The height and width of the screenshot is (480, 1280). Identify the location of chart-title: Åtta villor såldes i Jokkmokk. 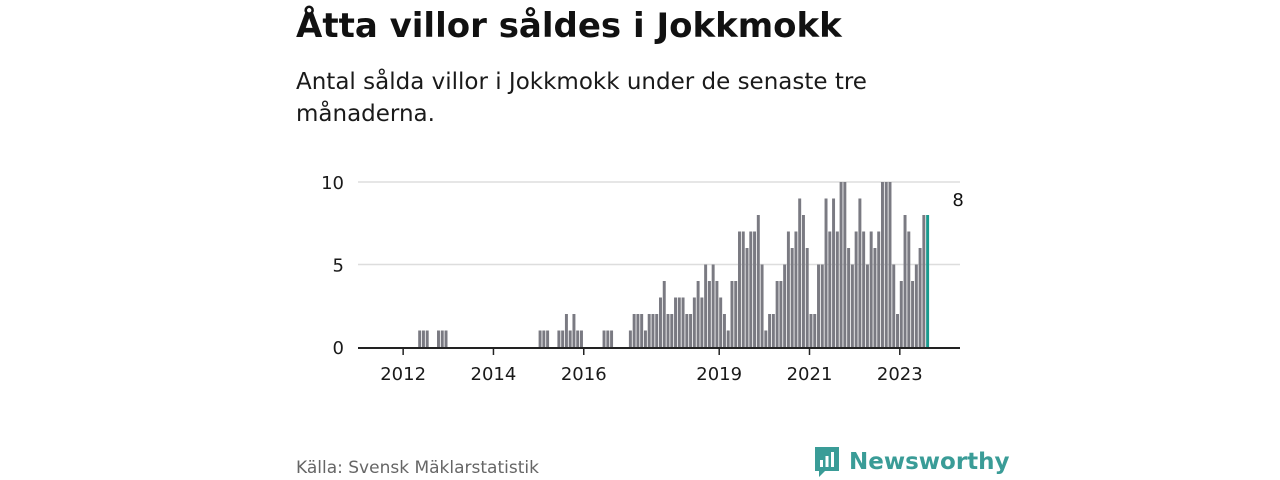
(569, 26).